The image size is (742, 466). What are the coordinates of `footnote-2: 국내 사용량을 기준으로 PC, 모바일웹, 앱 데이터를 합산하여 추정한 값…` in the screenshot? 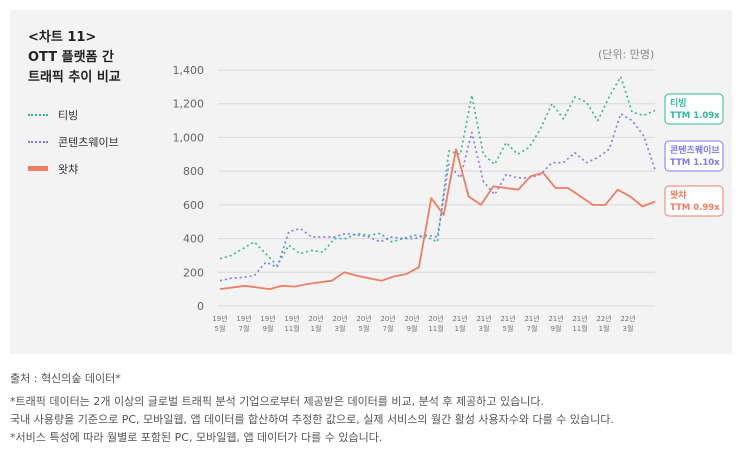 It's located at (312, 419).